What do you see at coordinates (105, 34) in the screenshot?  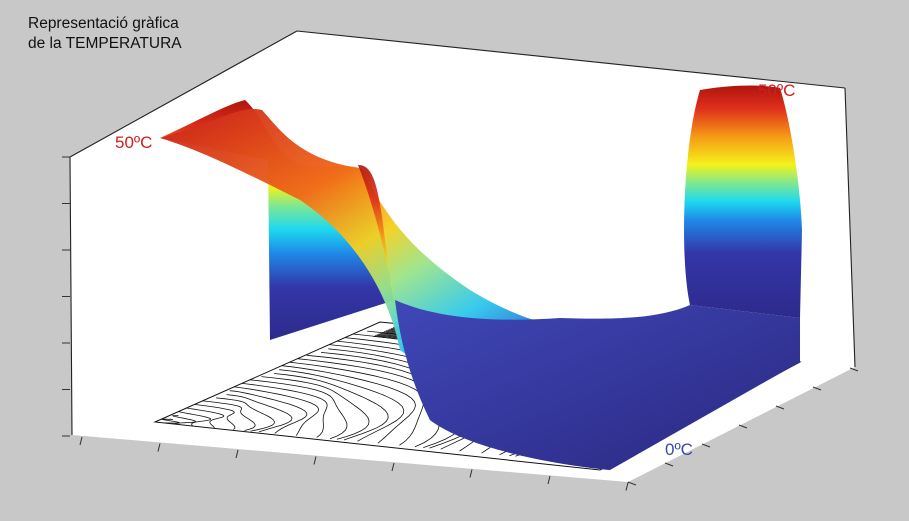 I see `chart-title: Representació gràfica de la TEMPERATURA` at bounding box center [105, 34].